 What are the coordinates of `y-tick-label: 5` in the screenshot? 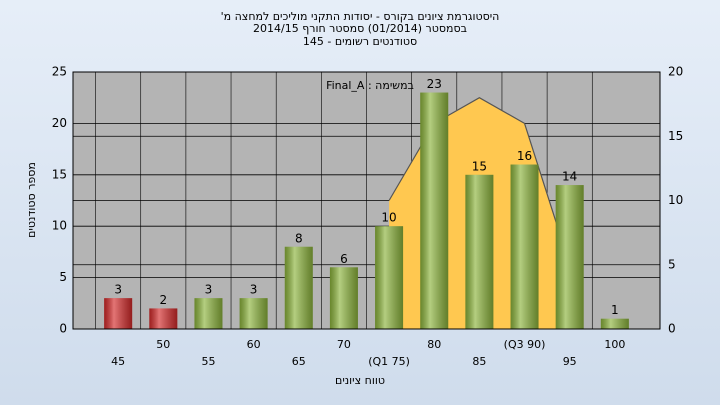 It's located at (63, 277).